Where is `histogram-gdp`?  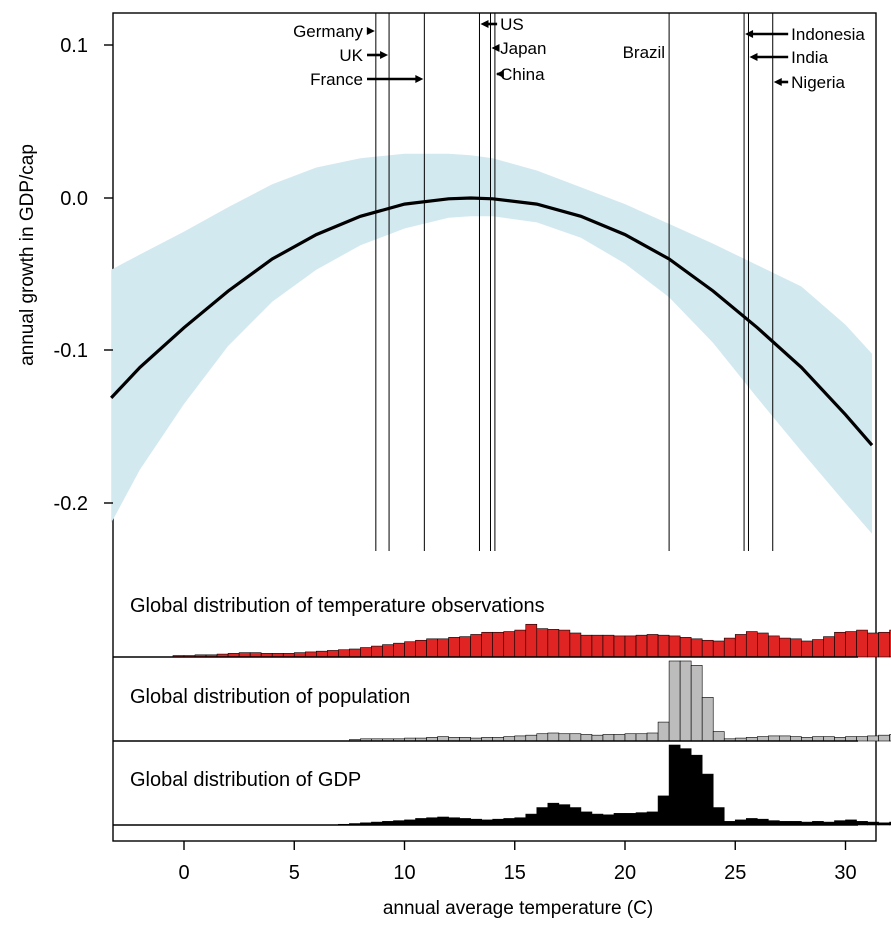 histogram-gdp is located at coordinates (502, 785).